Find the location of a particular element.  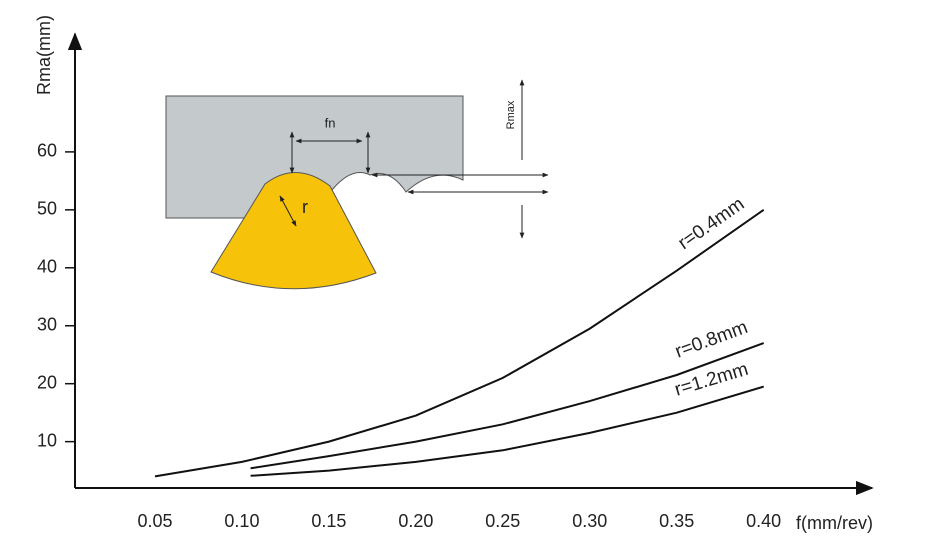

x-tick-label: 0.20 is located at coordinates (415, 521).